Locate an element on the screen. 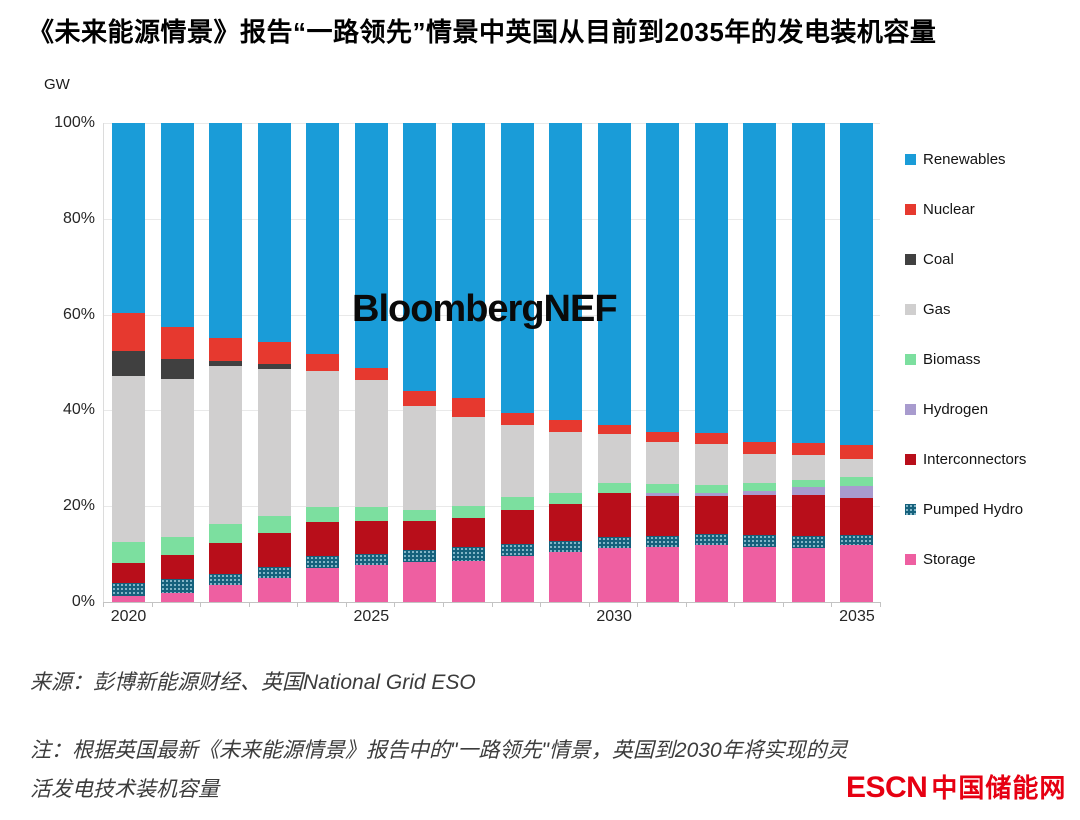  legend-item-interconnectors: Interconnectors is located at coordinates (965, 460).